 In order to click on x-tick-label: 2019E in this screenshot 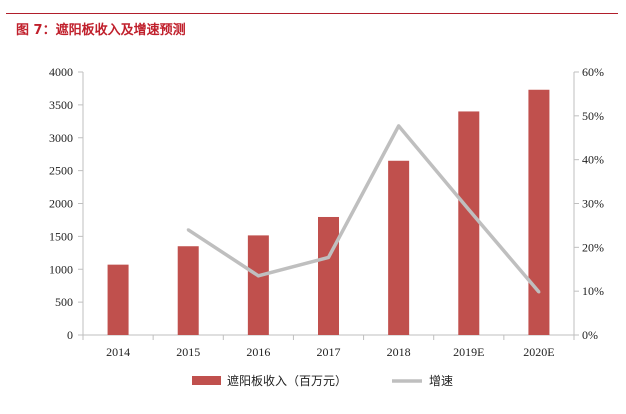, I will do `click(468, 352)`.